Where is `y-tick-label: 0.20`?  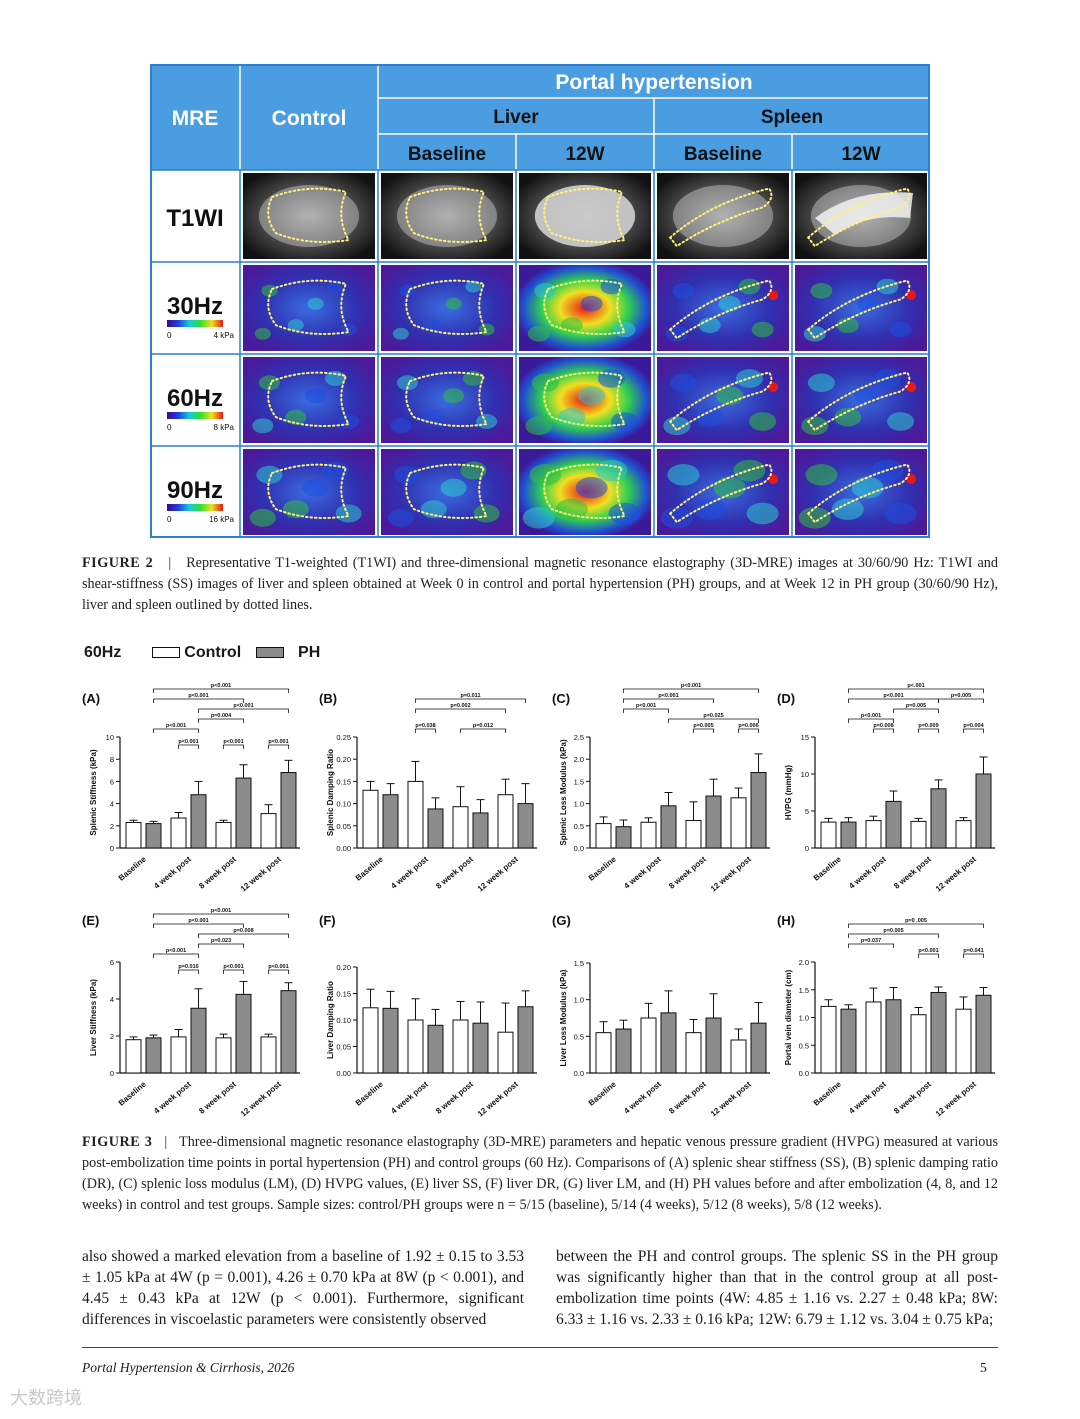 y-tick-label: 0.20 is located at coordinates (343, 967).